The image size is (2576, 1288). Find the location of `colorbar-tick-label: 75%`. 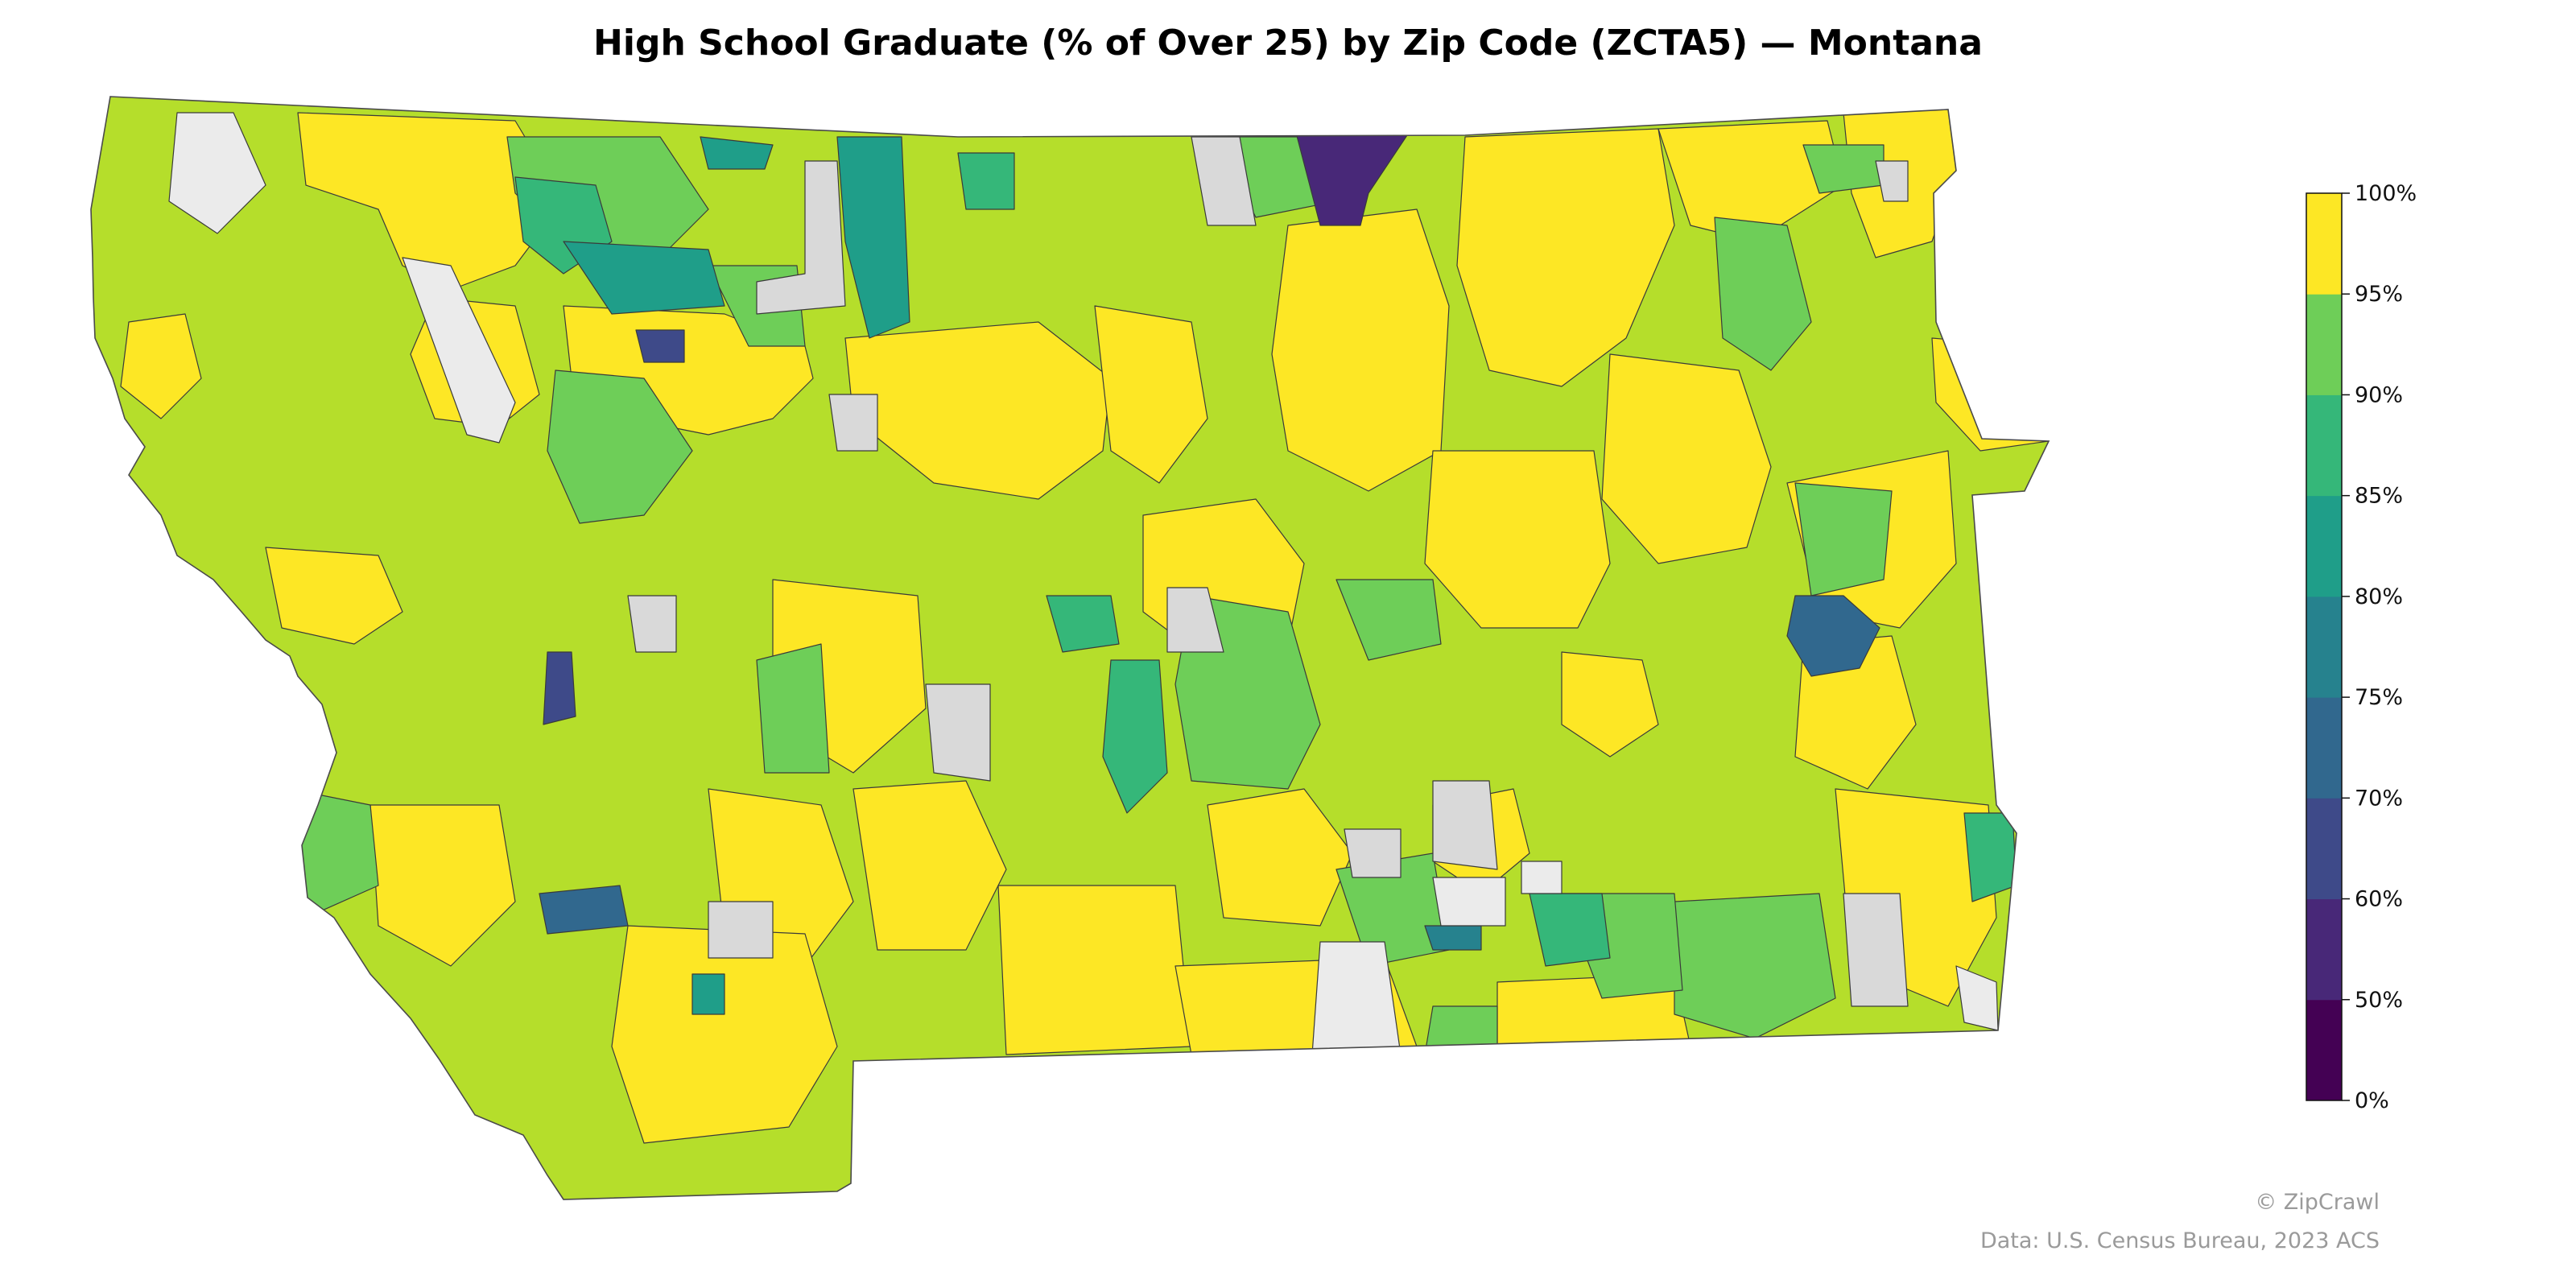

colorbar-tick-label: 75% is located at coordinates (2379, 697).